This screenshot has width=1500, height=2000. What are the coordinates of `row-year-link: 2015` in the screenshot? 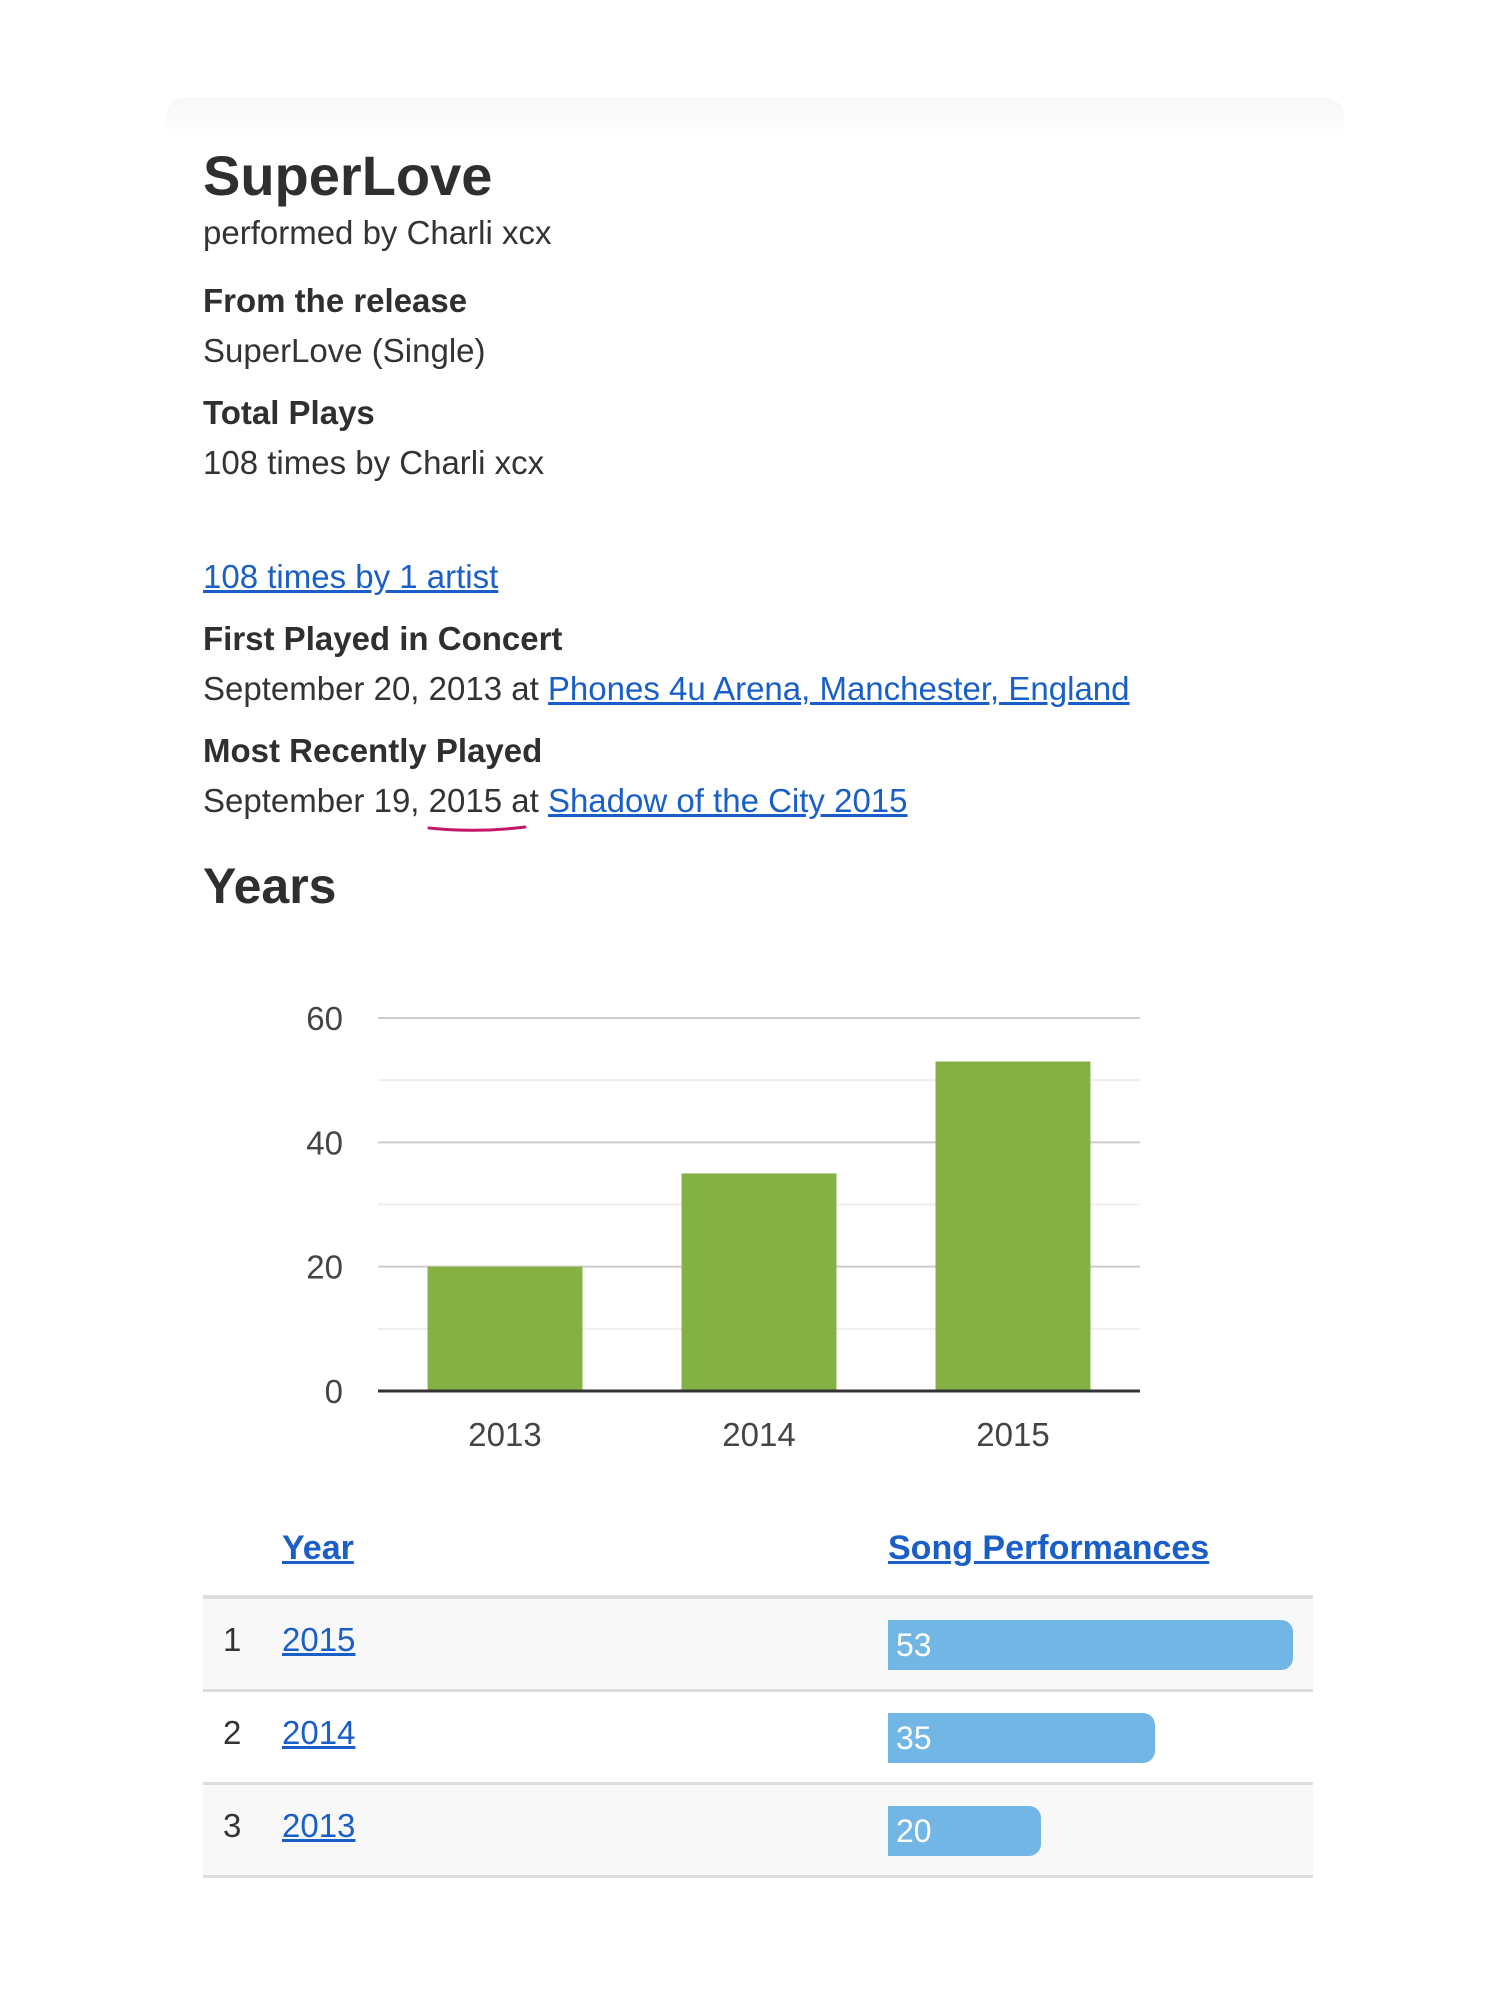 It's located at (319, 1639).